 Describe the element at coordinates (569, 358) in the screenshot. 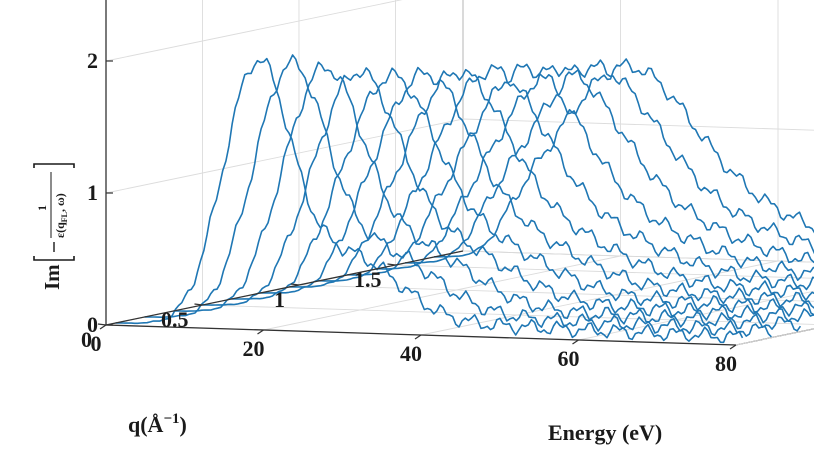

I see `tick-label-energy: 60` at that location.